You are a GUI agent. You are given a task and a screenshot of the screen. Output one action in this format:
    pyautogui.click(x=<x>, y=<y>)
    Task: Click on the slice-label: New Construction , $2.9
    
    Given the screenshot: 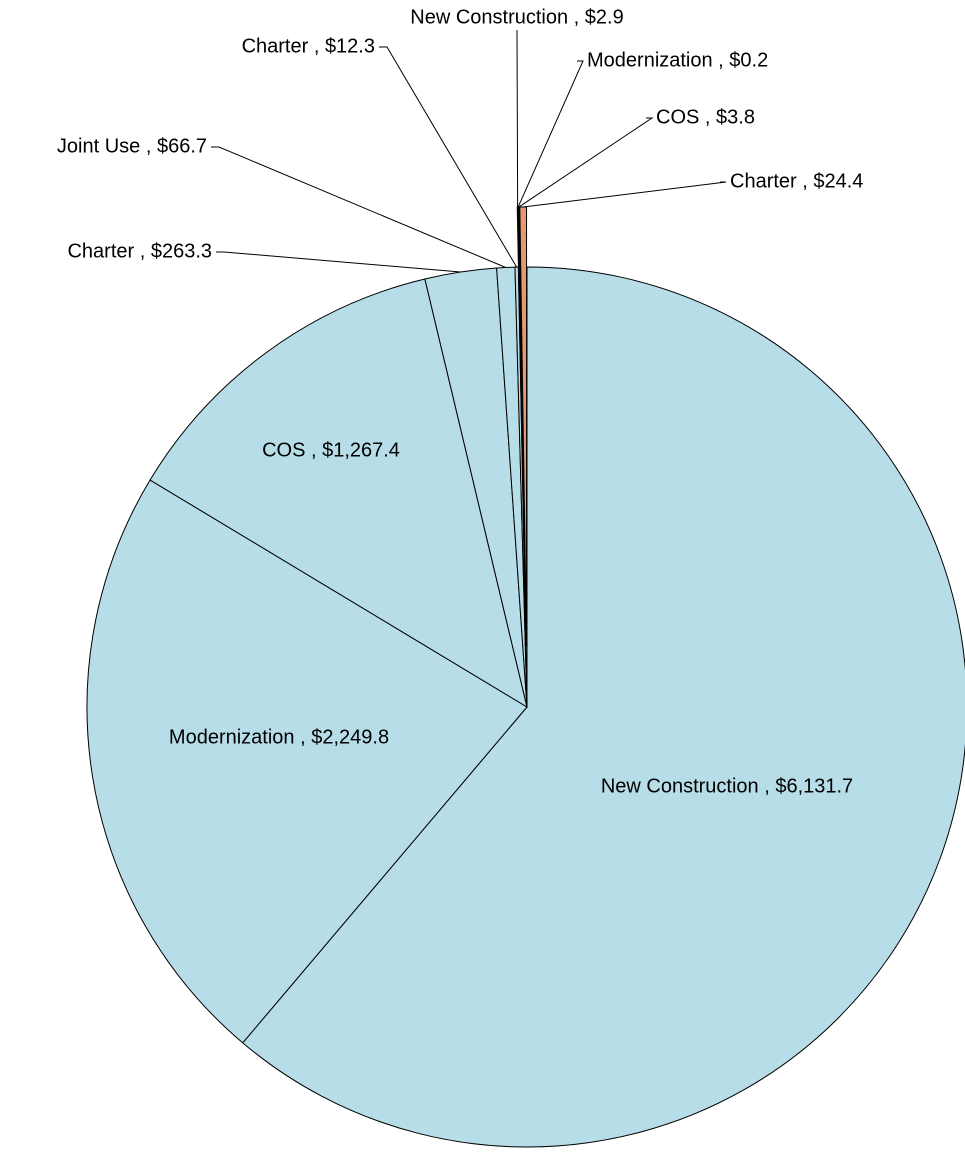 What is the action you would take?
    pyautogui.click(x=516, y=17)
    